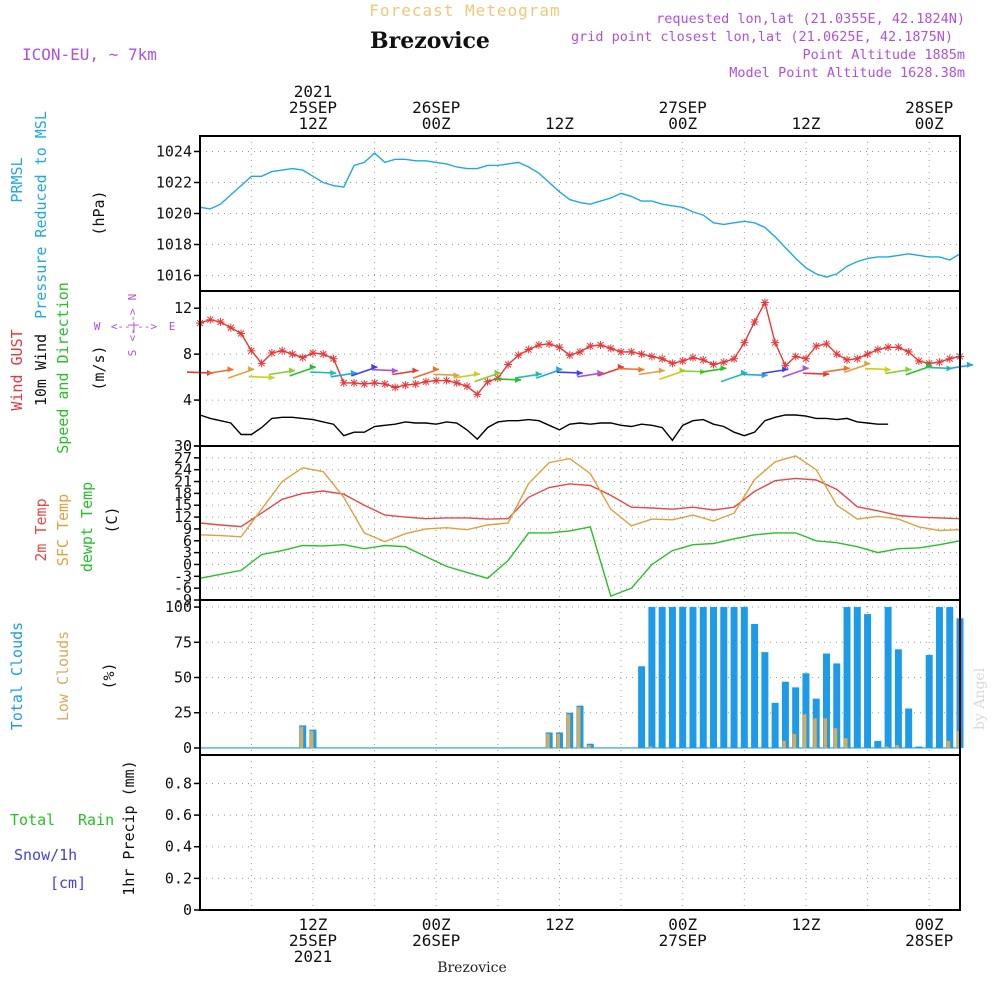 This screenshot has width=1000, height=1000. I want to click on bottom-time-label: 25SEP, so click(313, 940).